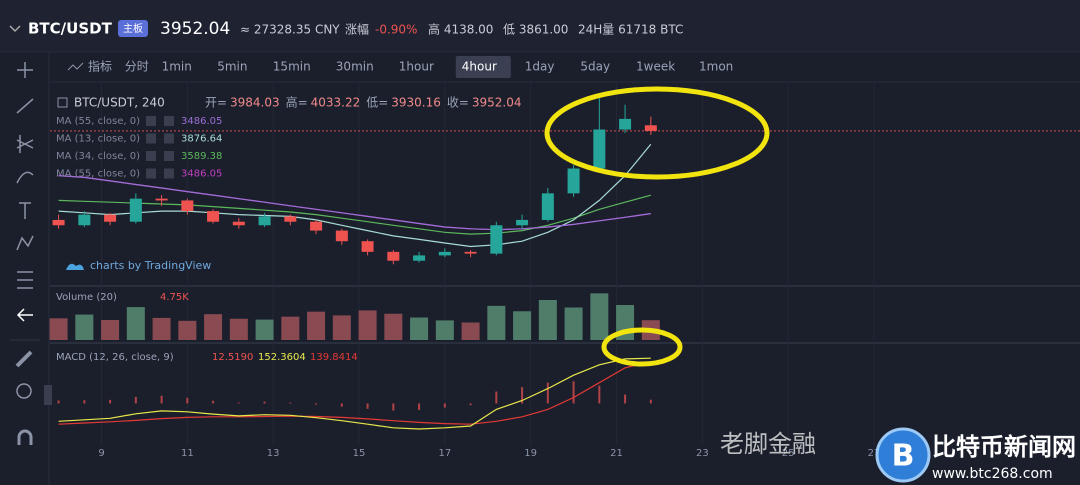 This screenshot has height=485, width=1080. I want to click on ruler-tool, so click(24, 359).